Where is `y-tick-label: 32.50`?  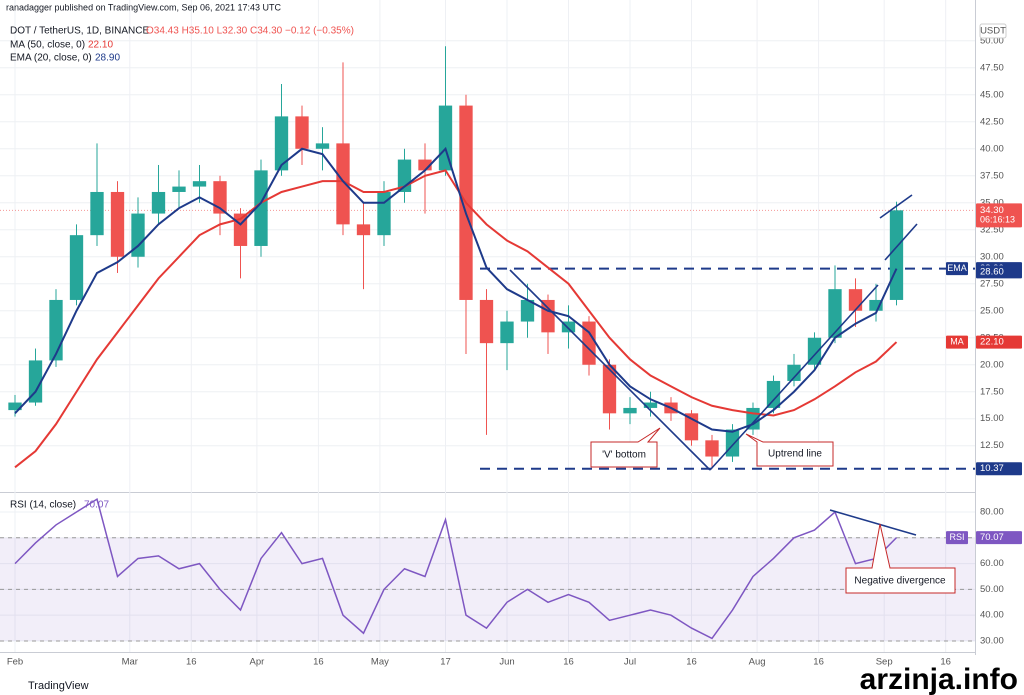
y-tick-label: 32.50 is located at coordinates (992, 229).